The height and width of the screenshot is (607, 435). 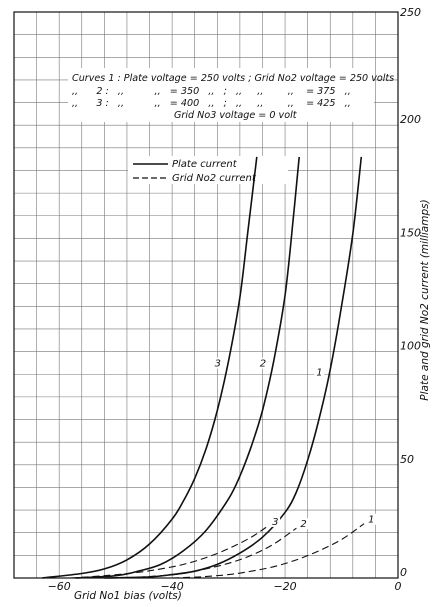 What do you see at coordinates (236, 115) in the screenshot?
I see `note-line-4: Grid No3 voltage = 0 volt` at bounding box center [236, 115].